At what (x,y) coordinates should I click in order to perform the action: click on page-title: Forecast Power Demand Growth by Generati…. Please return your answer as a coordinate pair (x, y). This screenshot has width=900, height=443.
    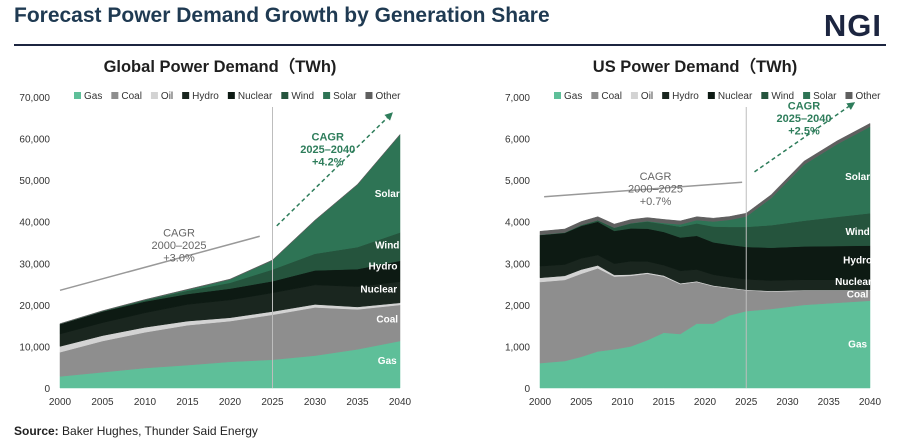
    Looking at the image, I should click on (282, 15).